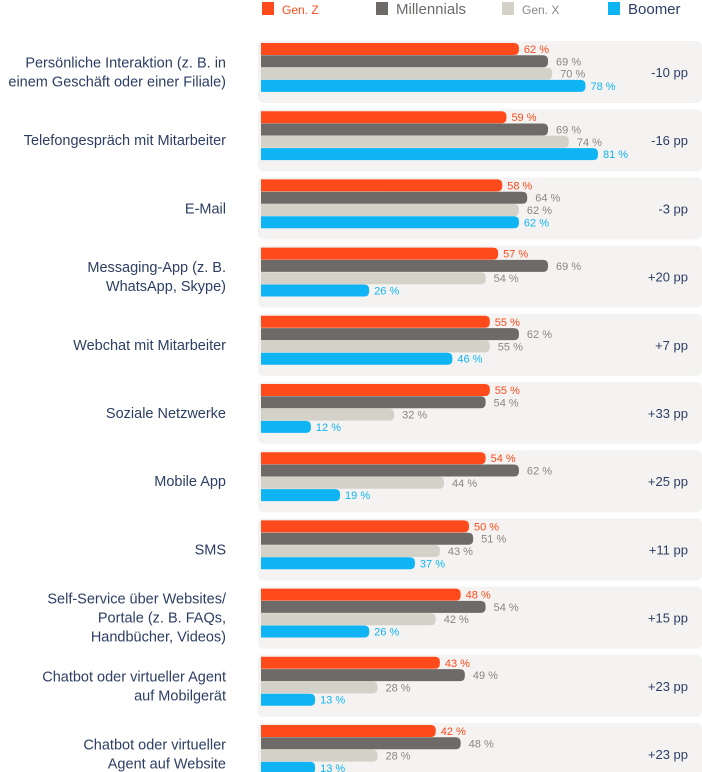 This screenshot has width=702, height=772. What do you see at coordinates (547, 199) in the screenshot?
I see `value-label-2-1: 64 %` at bounding box center [547, 199].